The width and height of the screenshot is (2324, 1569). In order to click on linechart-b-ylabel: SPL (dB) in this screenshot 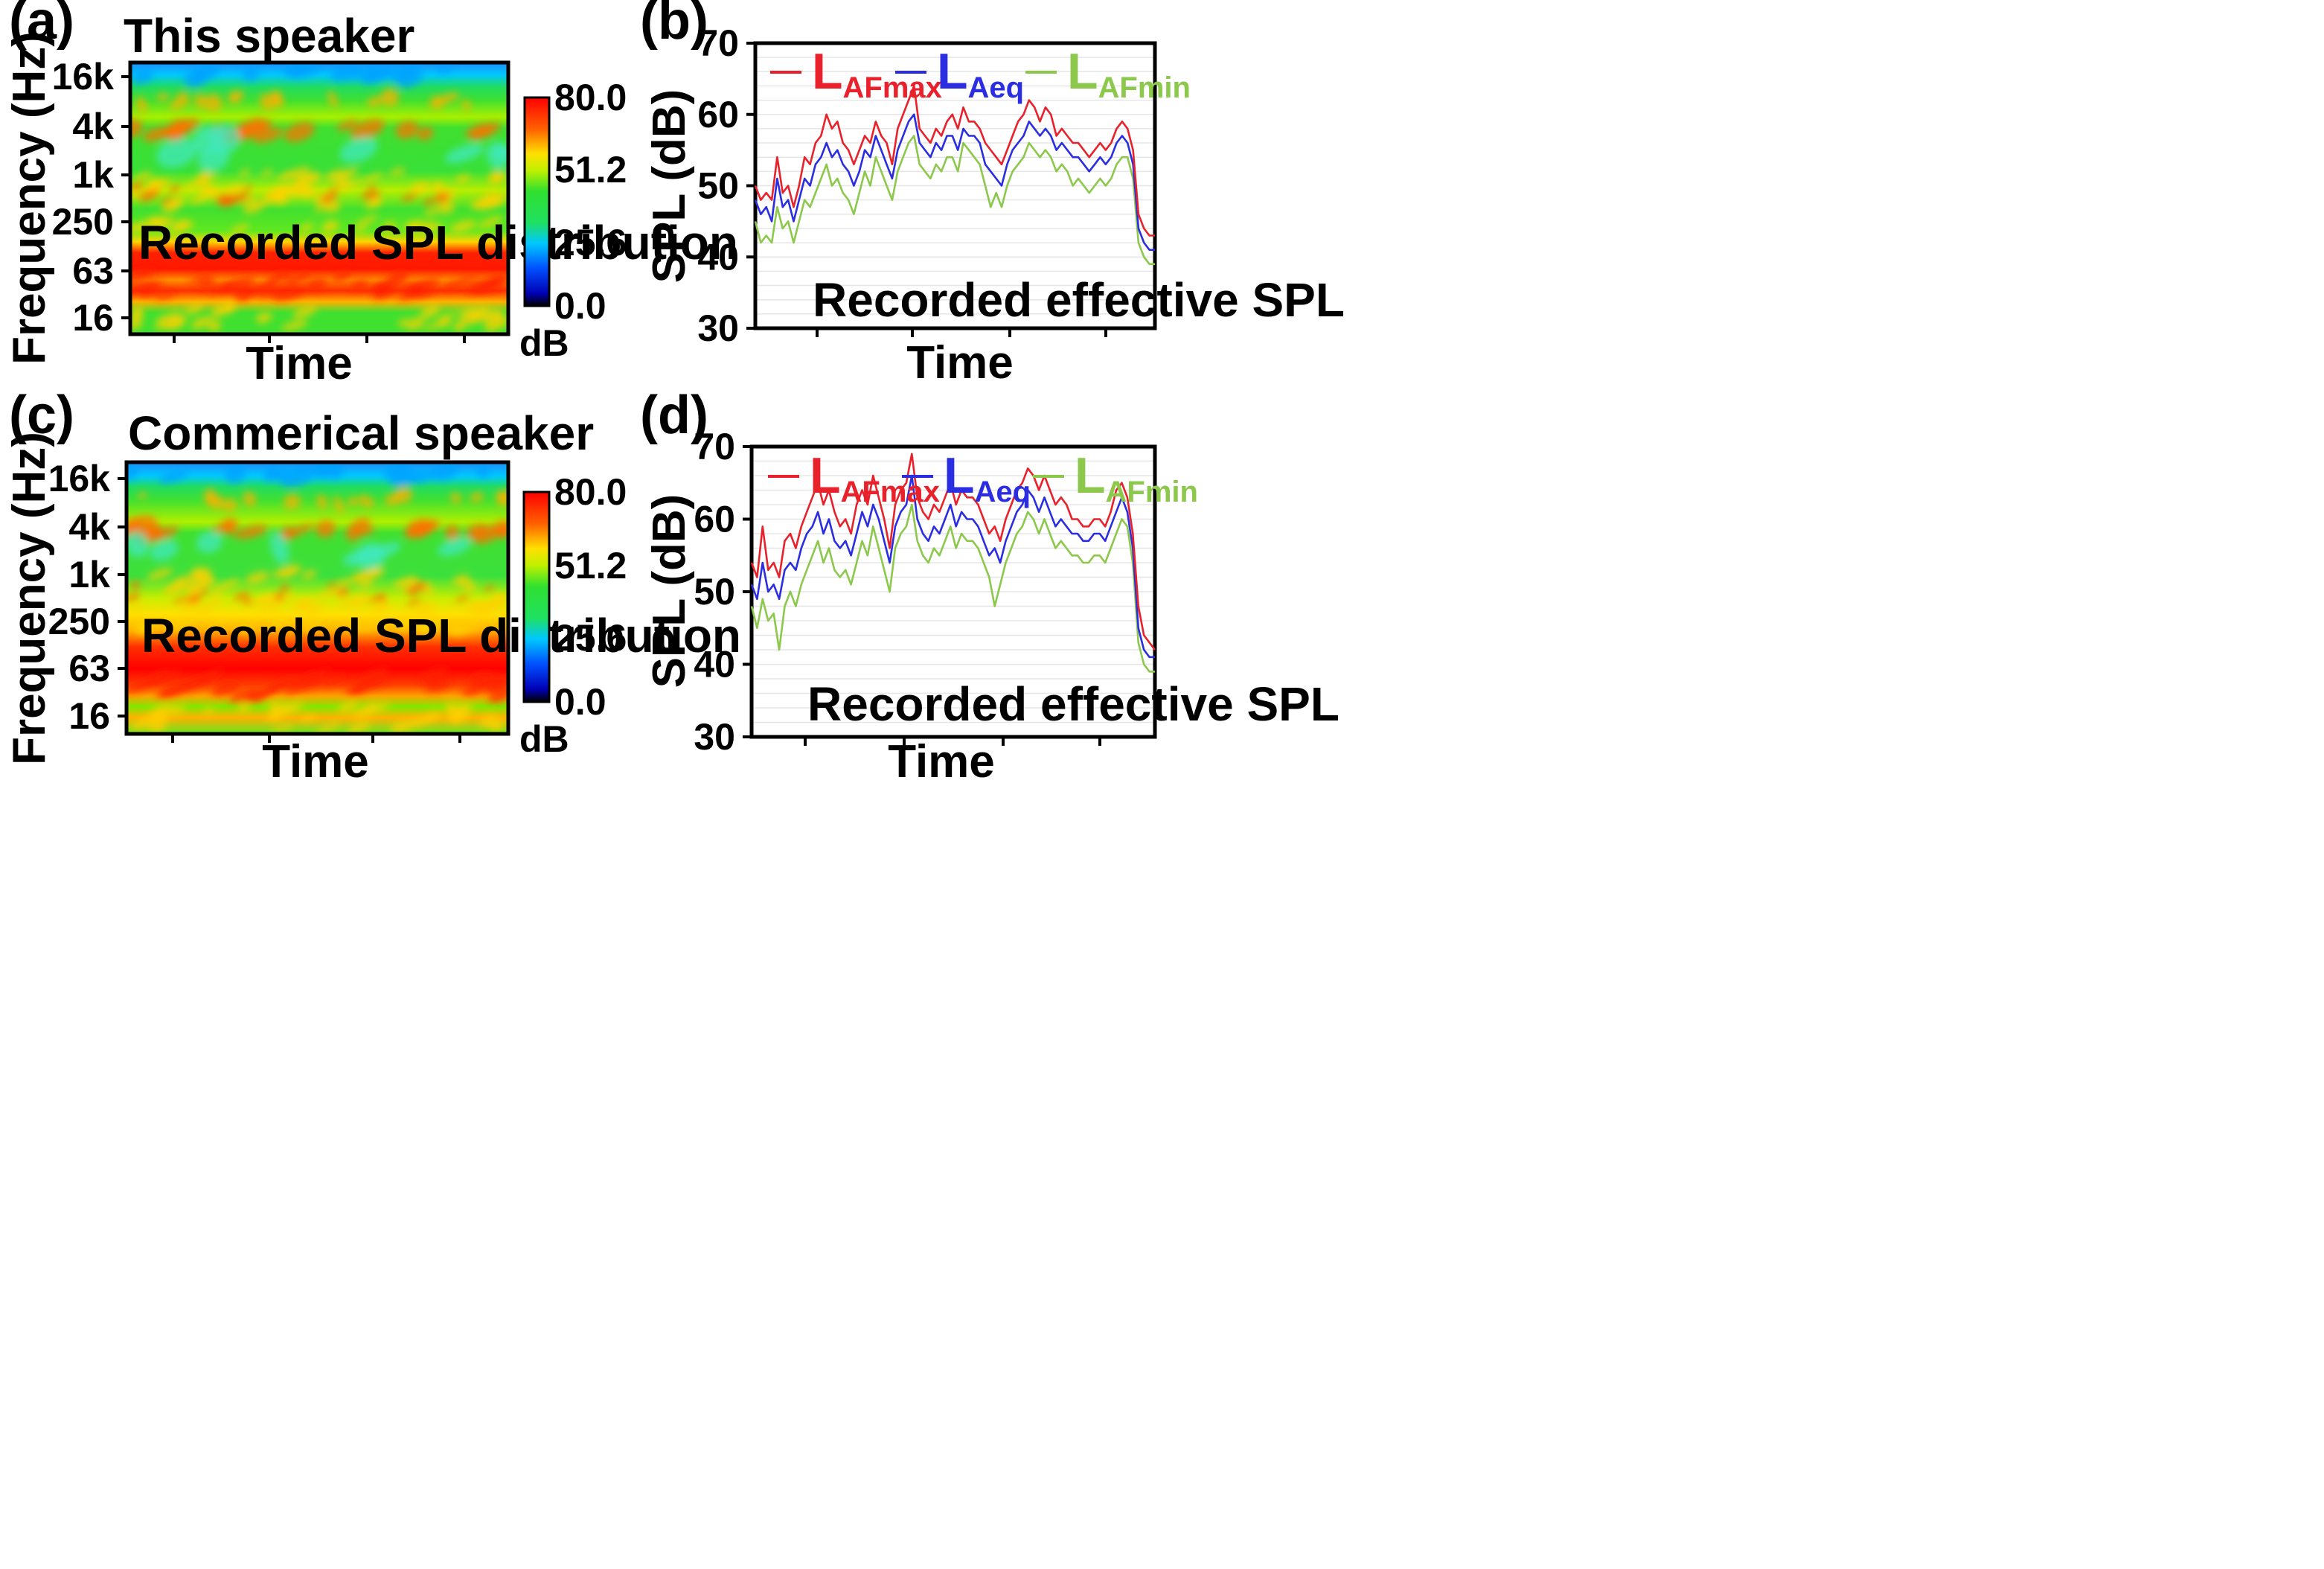, I will do `click(669, 186)`.